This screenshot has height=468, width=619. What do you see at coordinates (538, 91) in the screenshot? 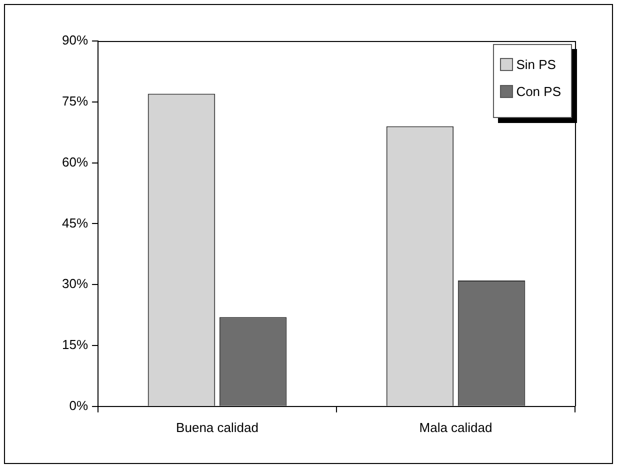
I see `legend-label: Con PS` at bounding box center [538, 91].